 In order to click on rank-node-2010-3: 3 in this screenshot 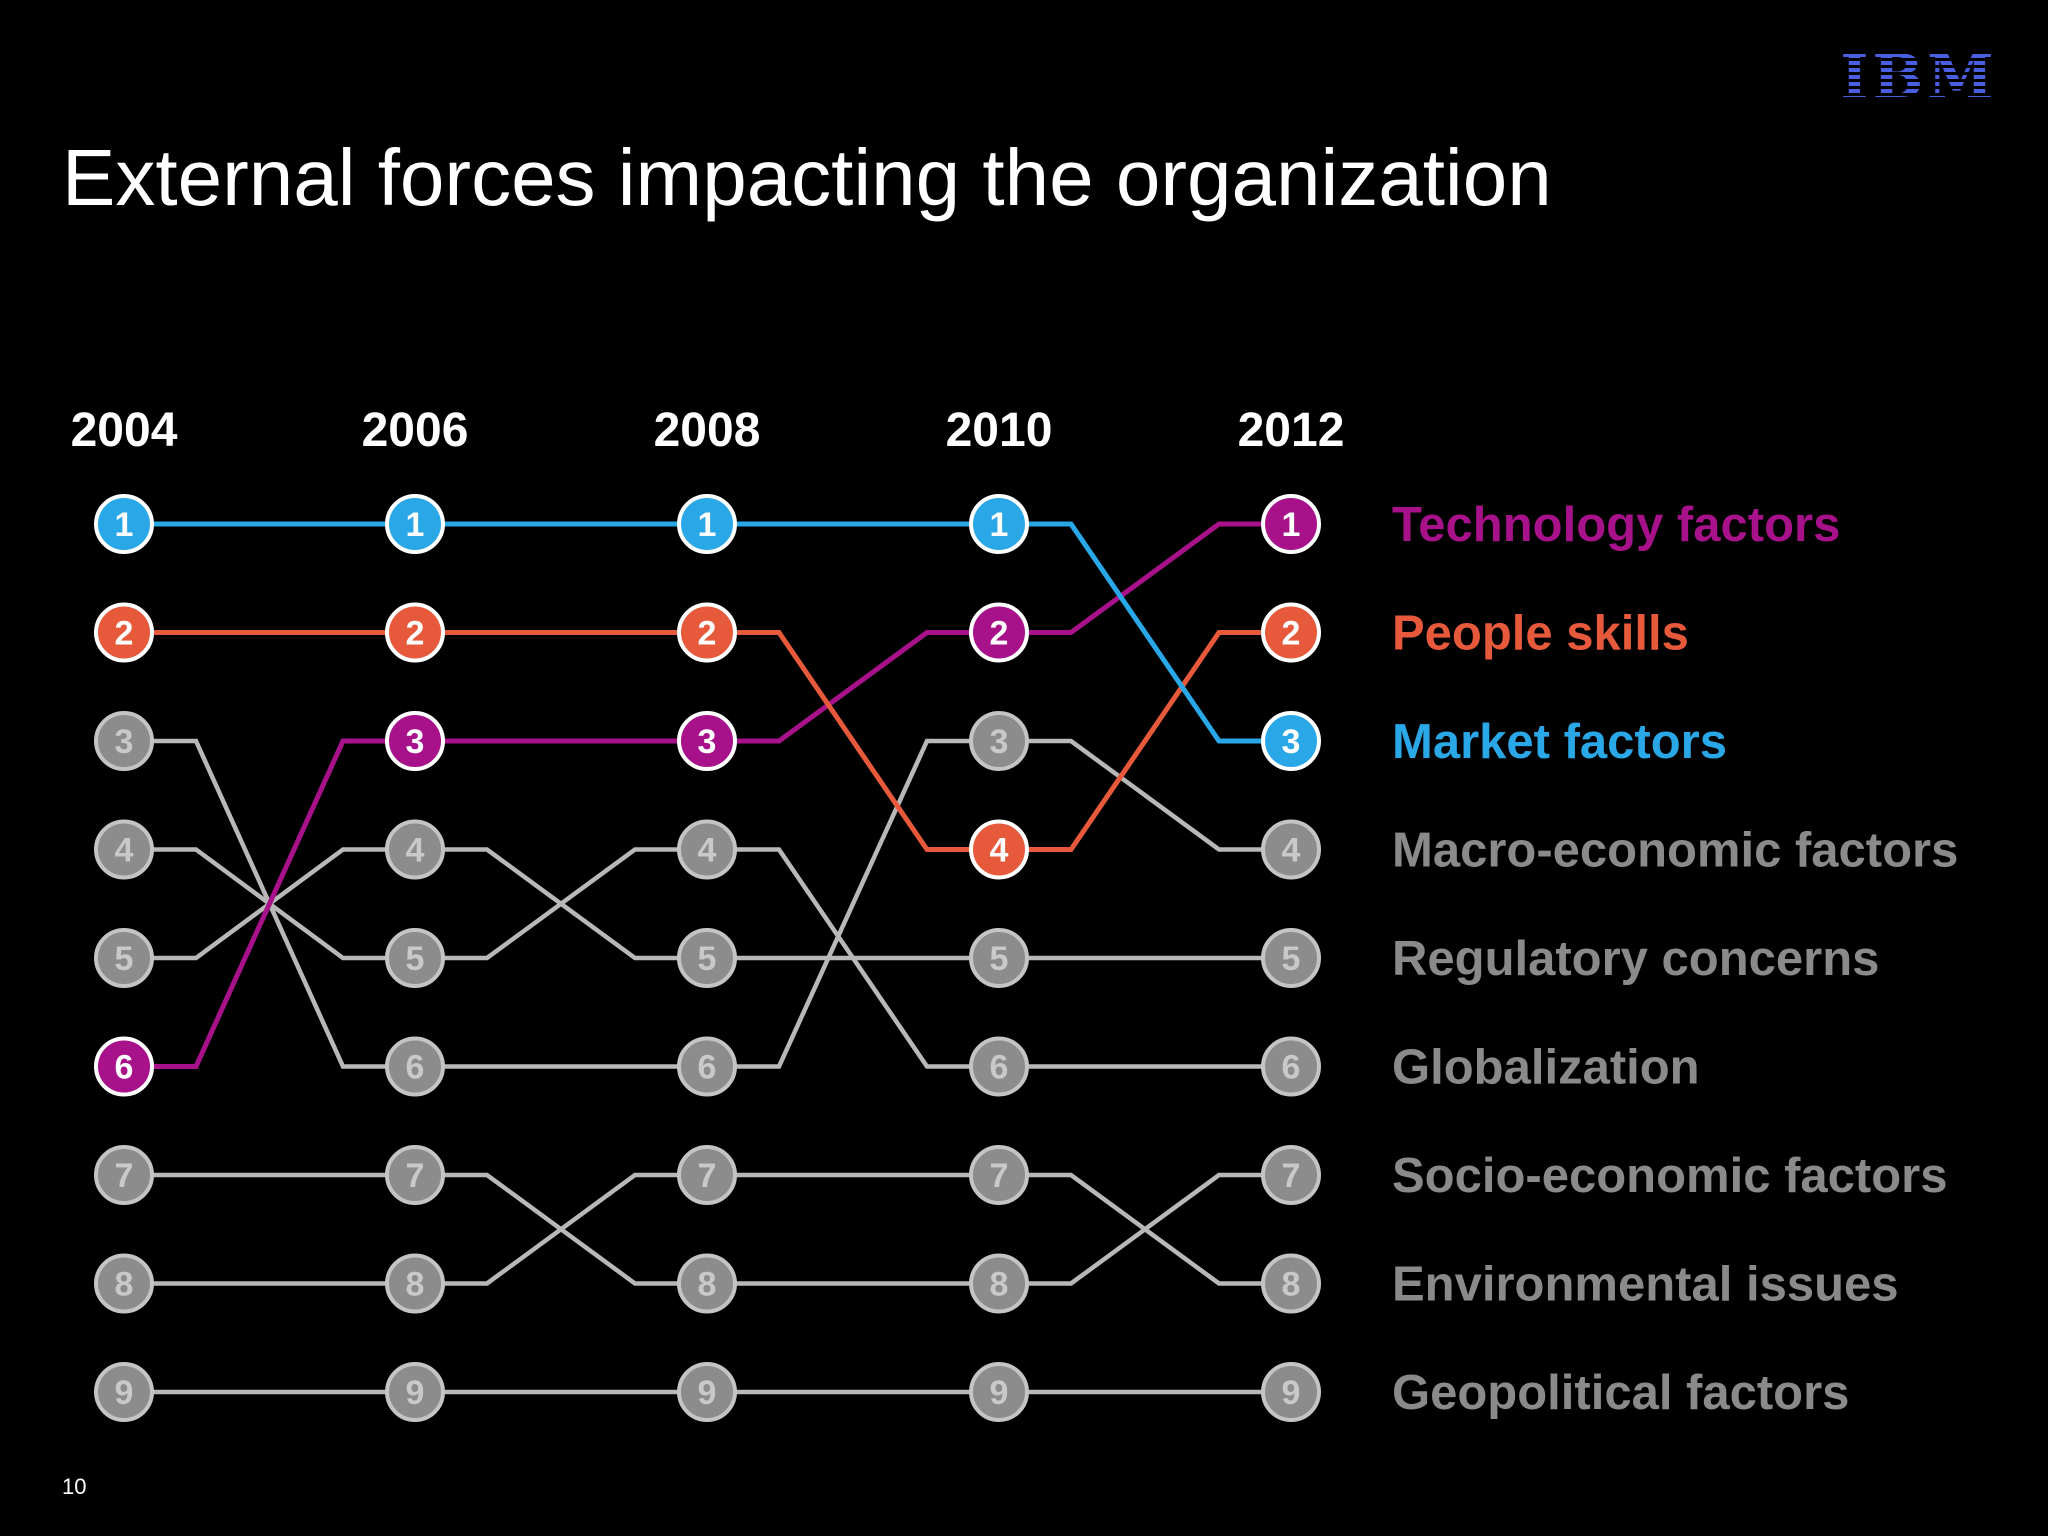, I will do `click(999, 741)`.